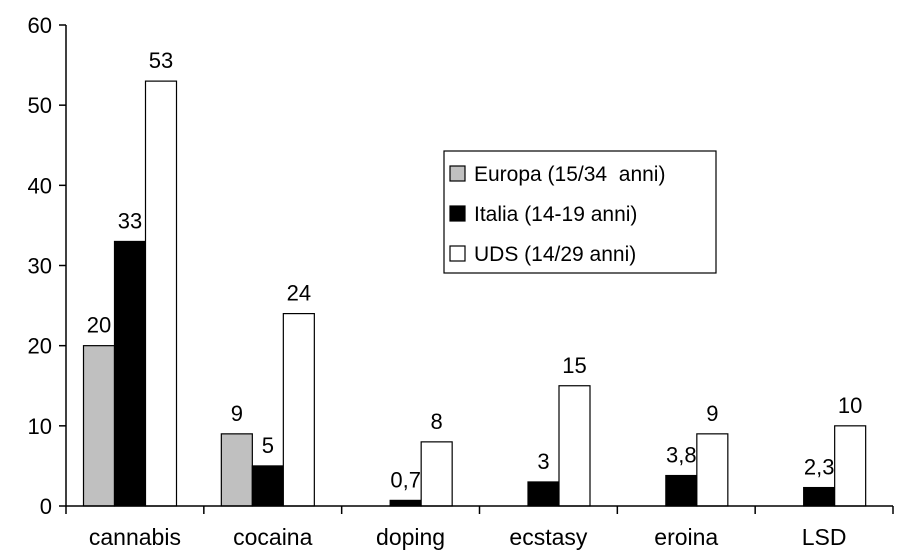  I want to click on y-axis-ticks: 0 10 20 30 40 50 60, so click(47, 266).